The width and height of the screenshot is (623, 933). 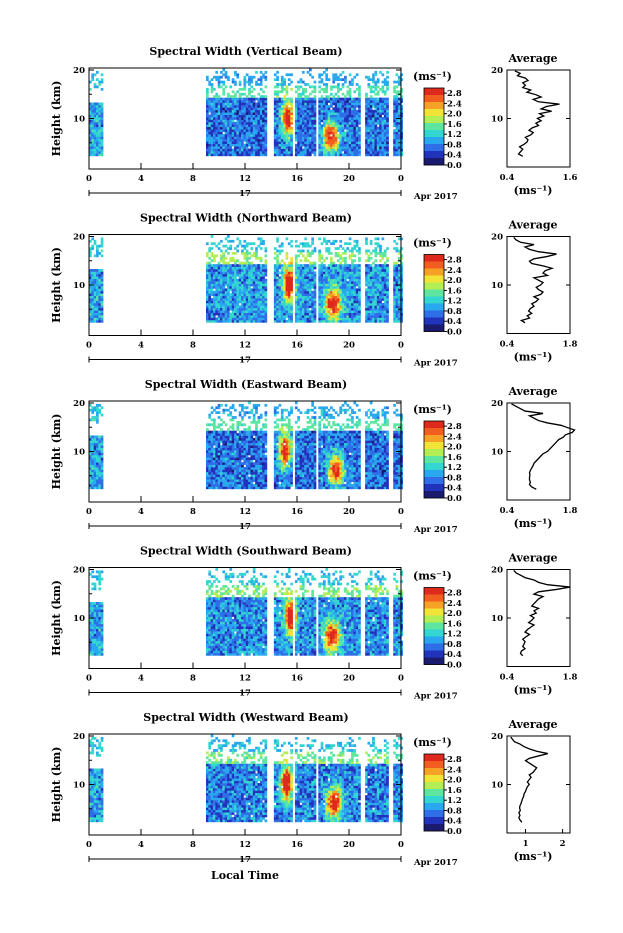 I want to click on panel-title: Spectral Width (Northward Beam), so click(x=246, y=218).